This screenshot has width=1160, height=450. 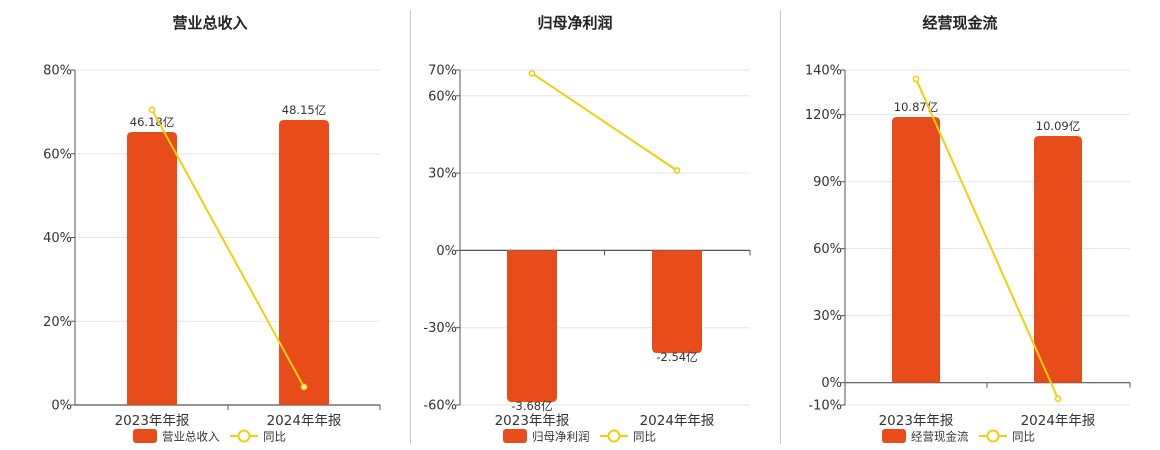 I want to click on bar-data-label: -2.54亿, so click(x=676, y=357).